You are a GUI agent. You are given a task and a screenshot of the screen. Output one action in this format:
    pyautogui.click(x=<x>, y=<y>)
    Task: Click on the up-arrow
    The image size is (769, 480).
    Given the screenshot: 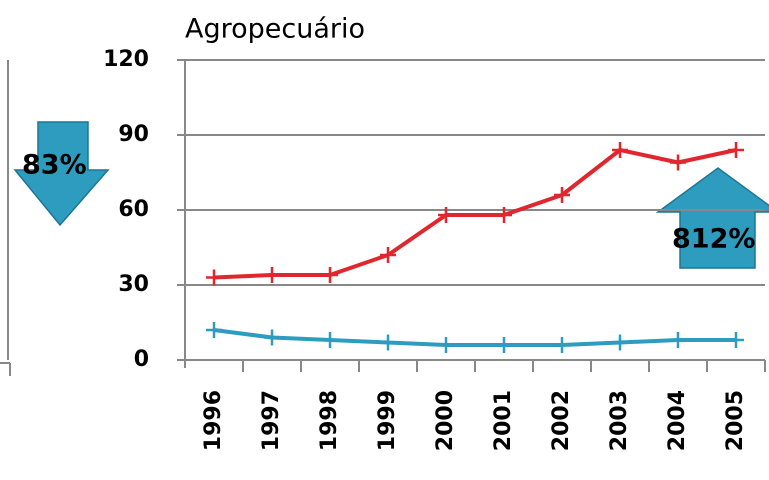 What is the action you would take?
    pyautogui.click(x=712, y=218)
    